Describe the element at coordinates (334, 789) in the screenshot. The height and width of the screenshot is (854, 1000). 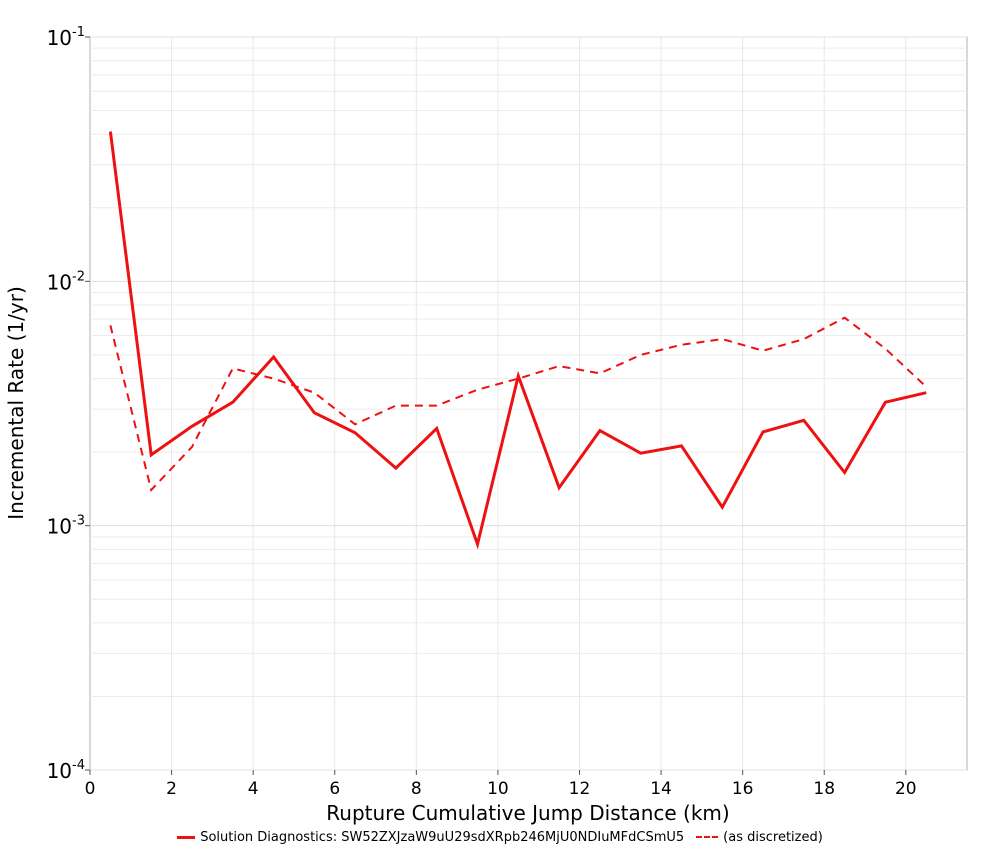
I see `x-tick-label: 6` at that location.